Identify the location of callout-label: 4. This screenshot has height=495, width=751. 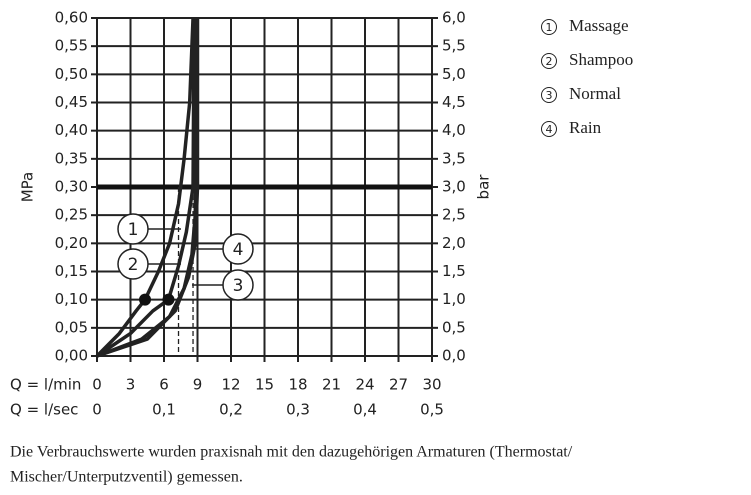
(238, 250).